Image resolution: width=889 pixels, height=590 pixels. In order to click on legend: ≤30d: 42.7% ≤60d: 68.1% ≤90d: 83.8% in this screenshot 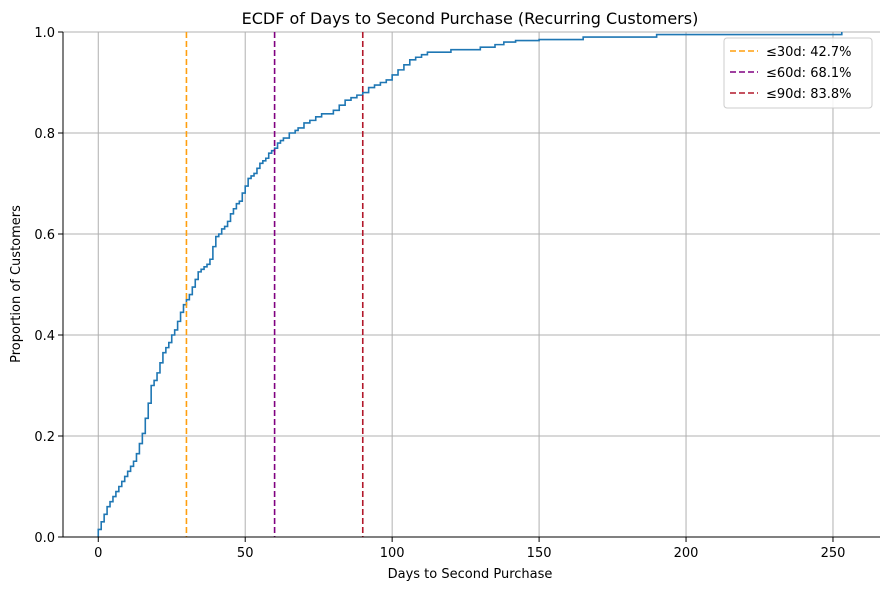, I will do `click(798, 73)`.